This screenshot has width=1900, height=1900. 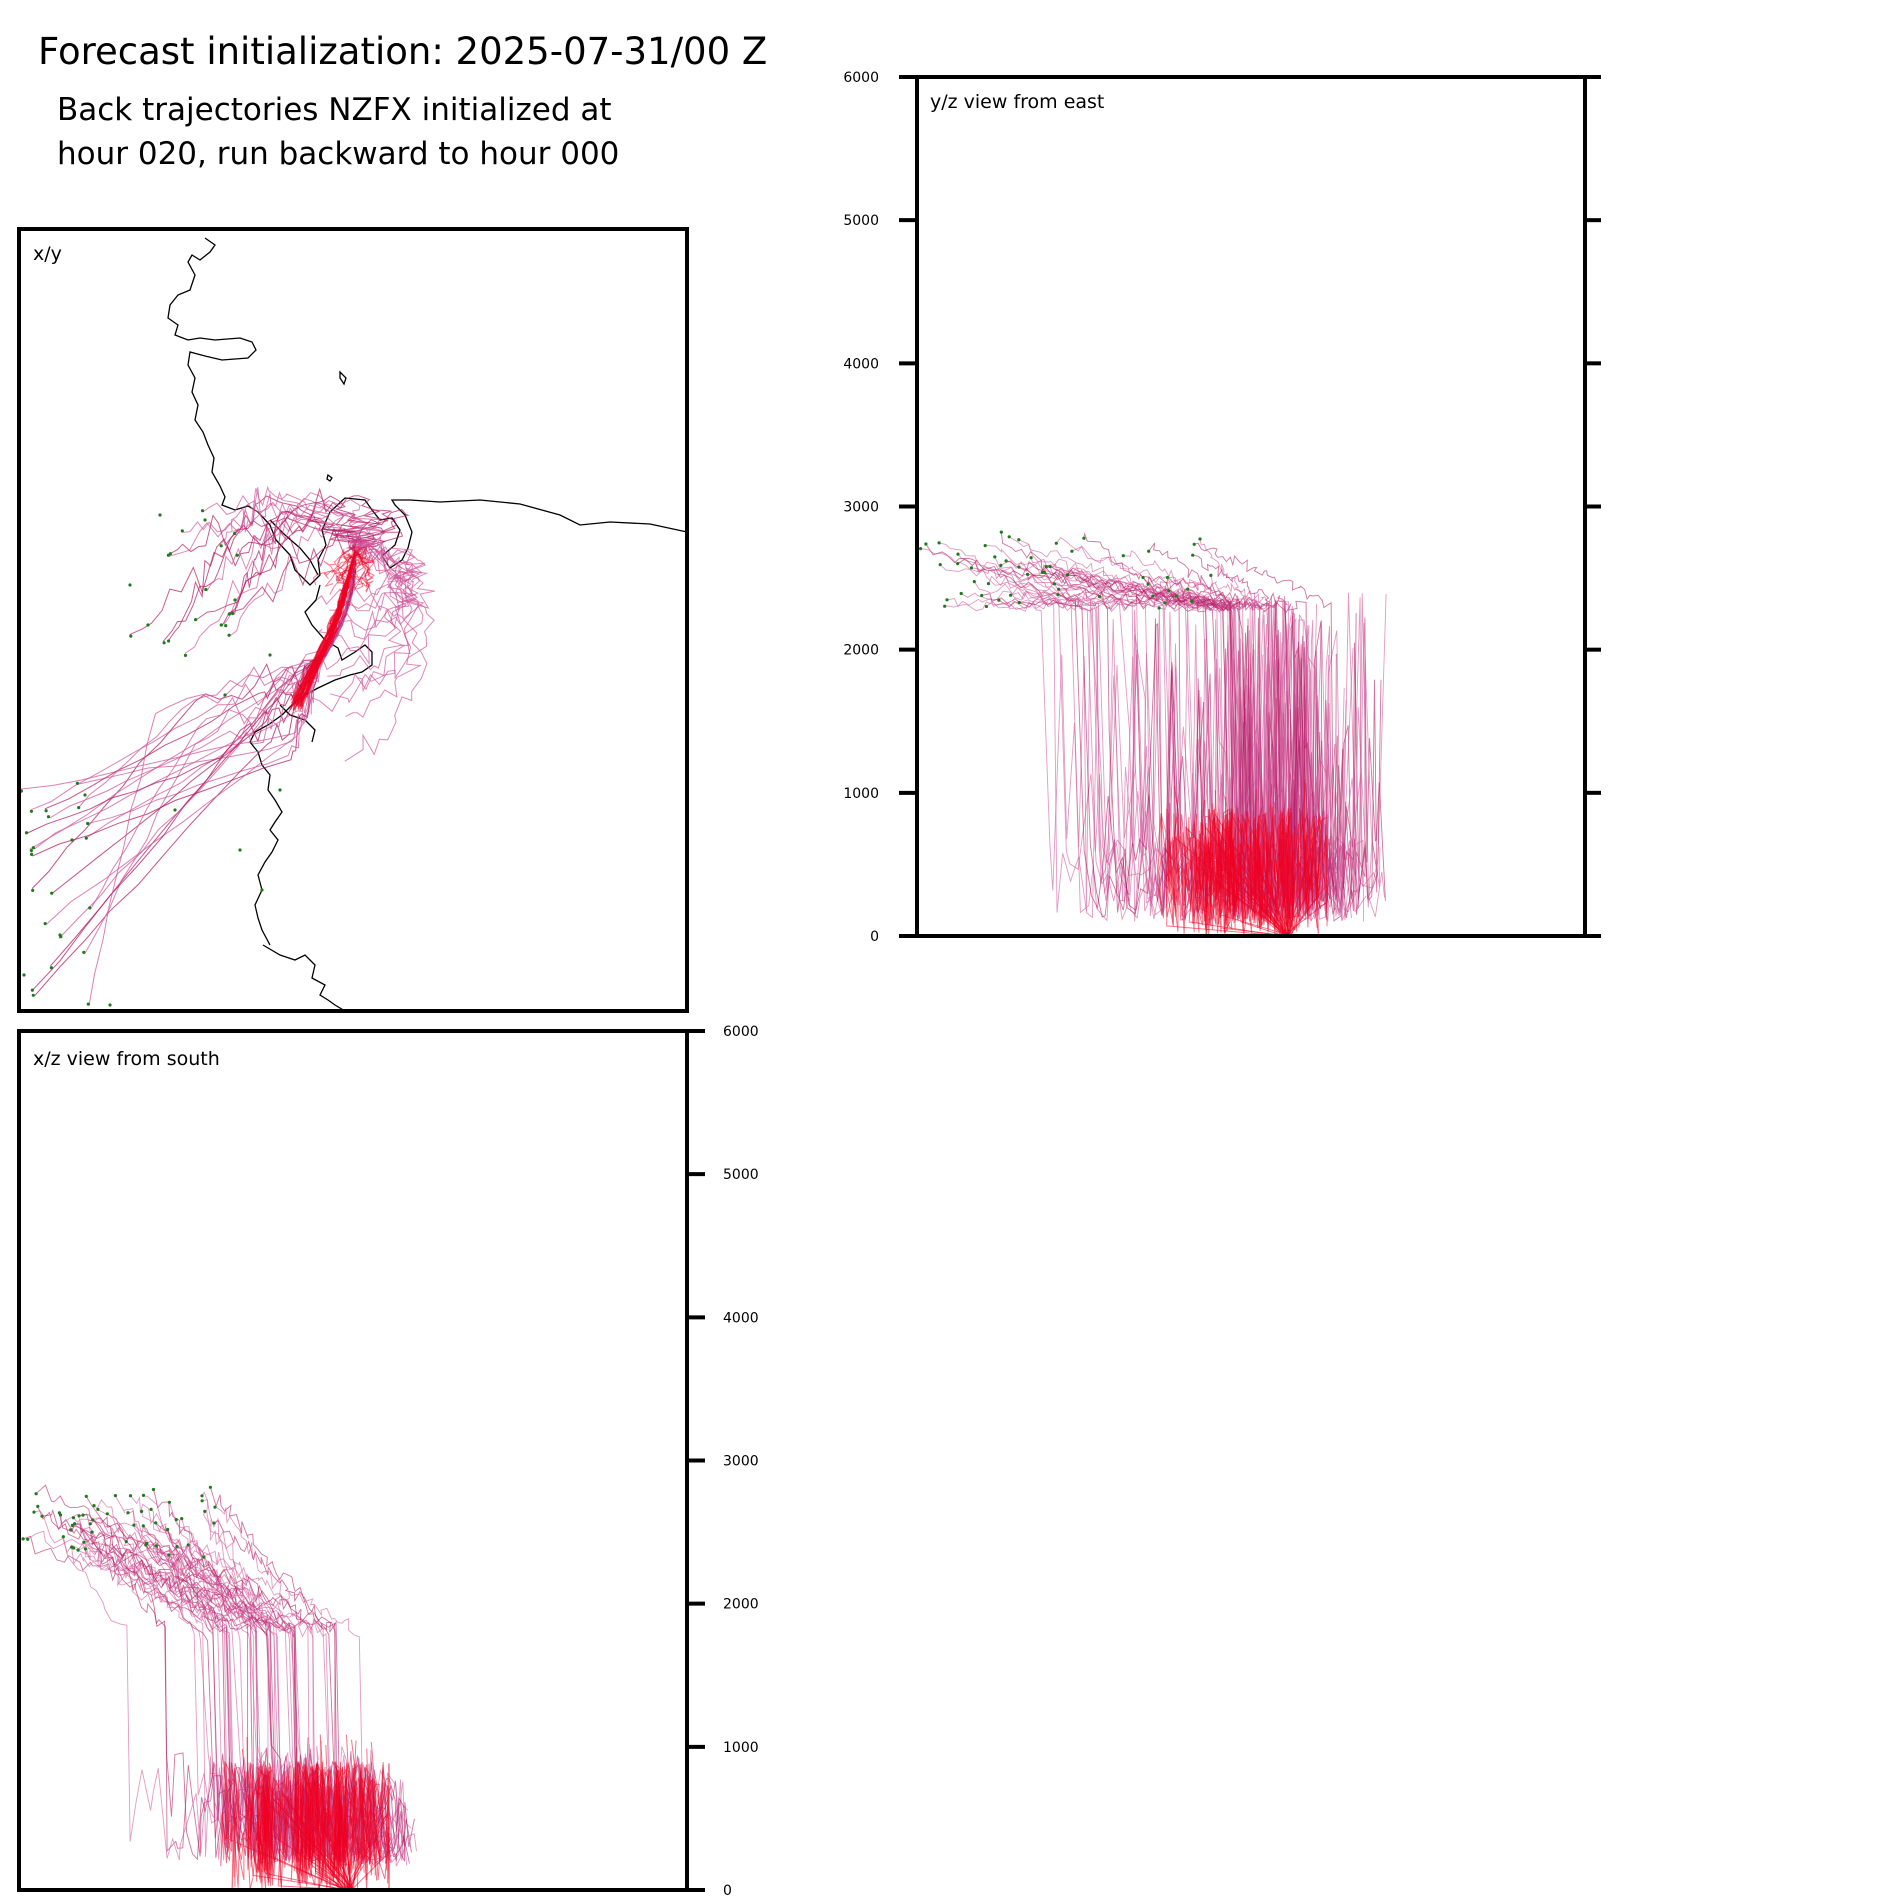 I want to click on figure-title: Forecast initialization: 2025-07-31/00 Z, so click(x=403, y=51).